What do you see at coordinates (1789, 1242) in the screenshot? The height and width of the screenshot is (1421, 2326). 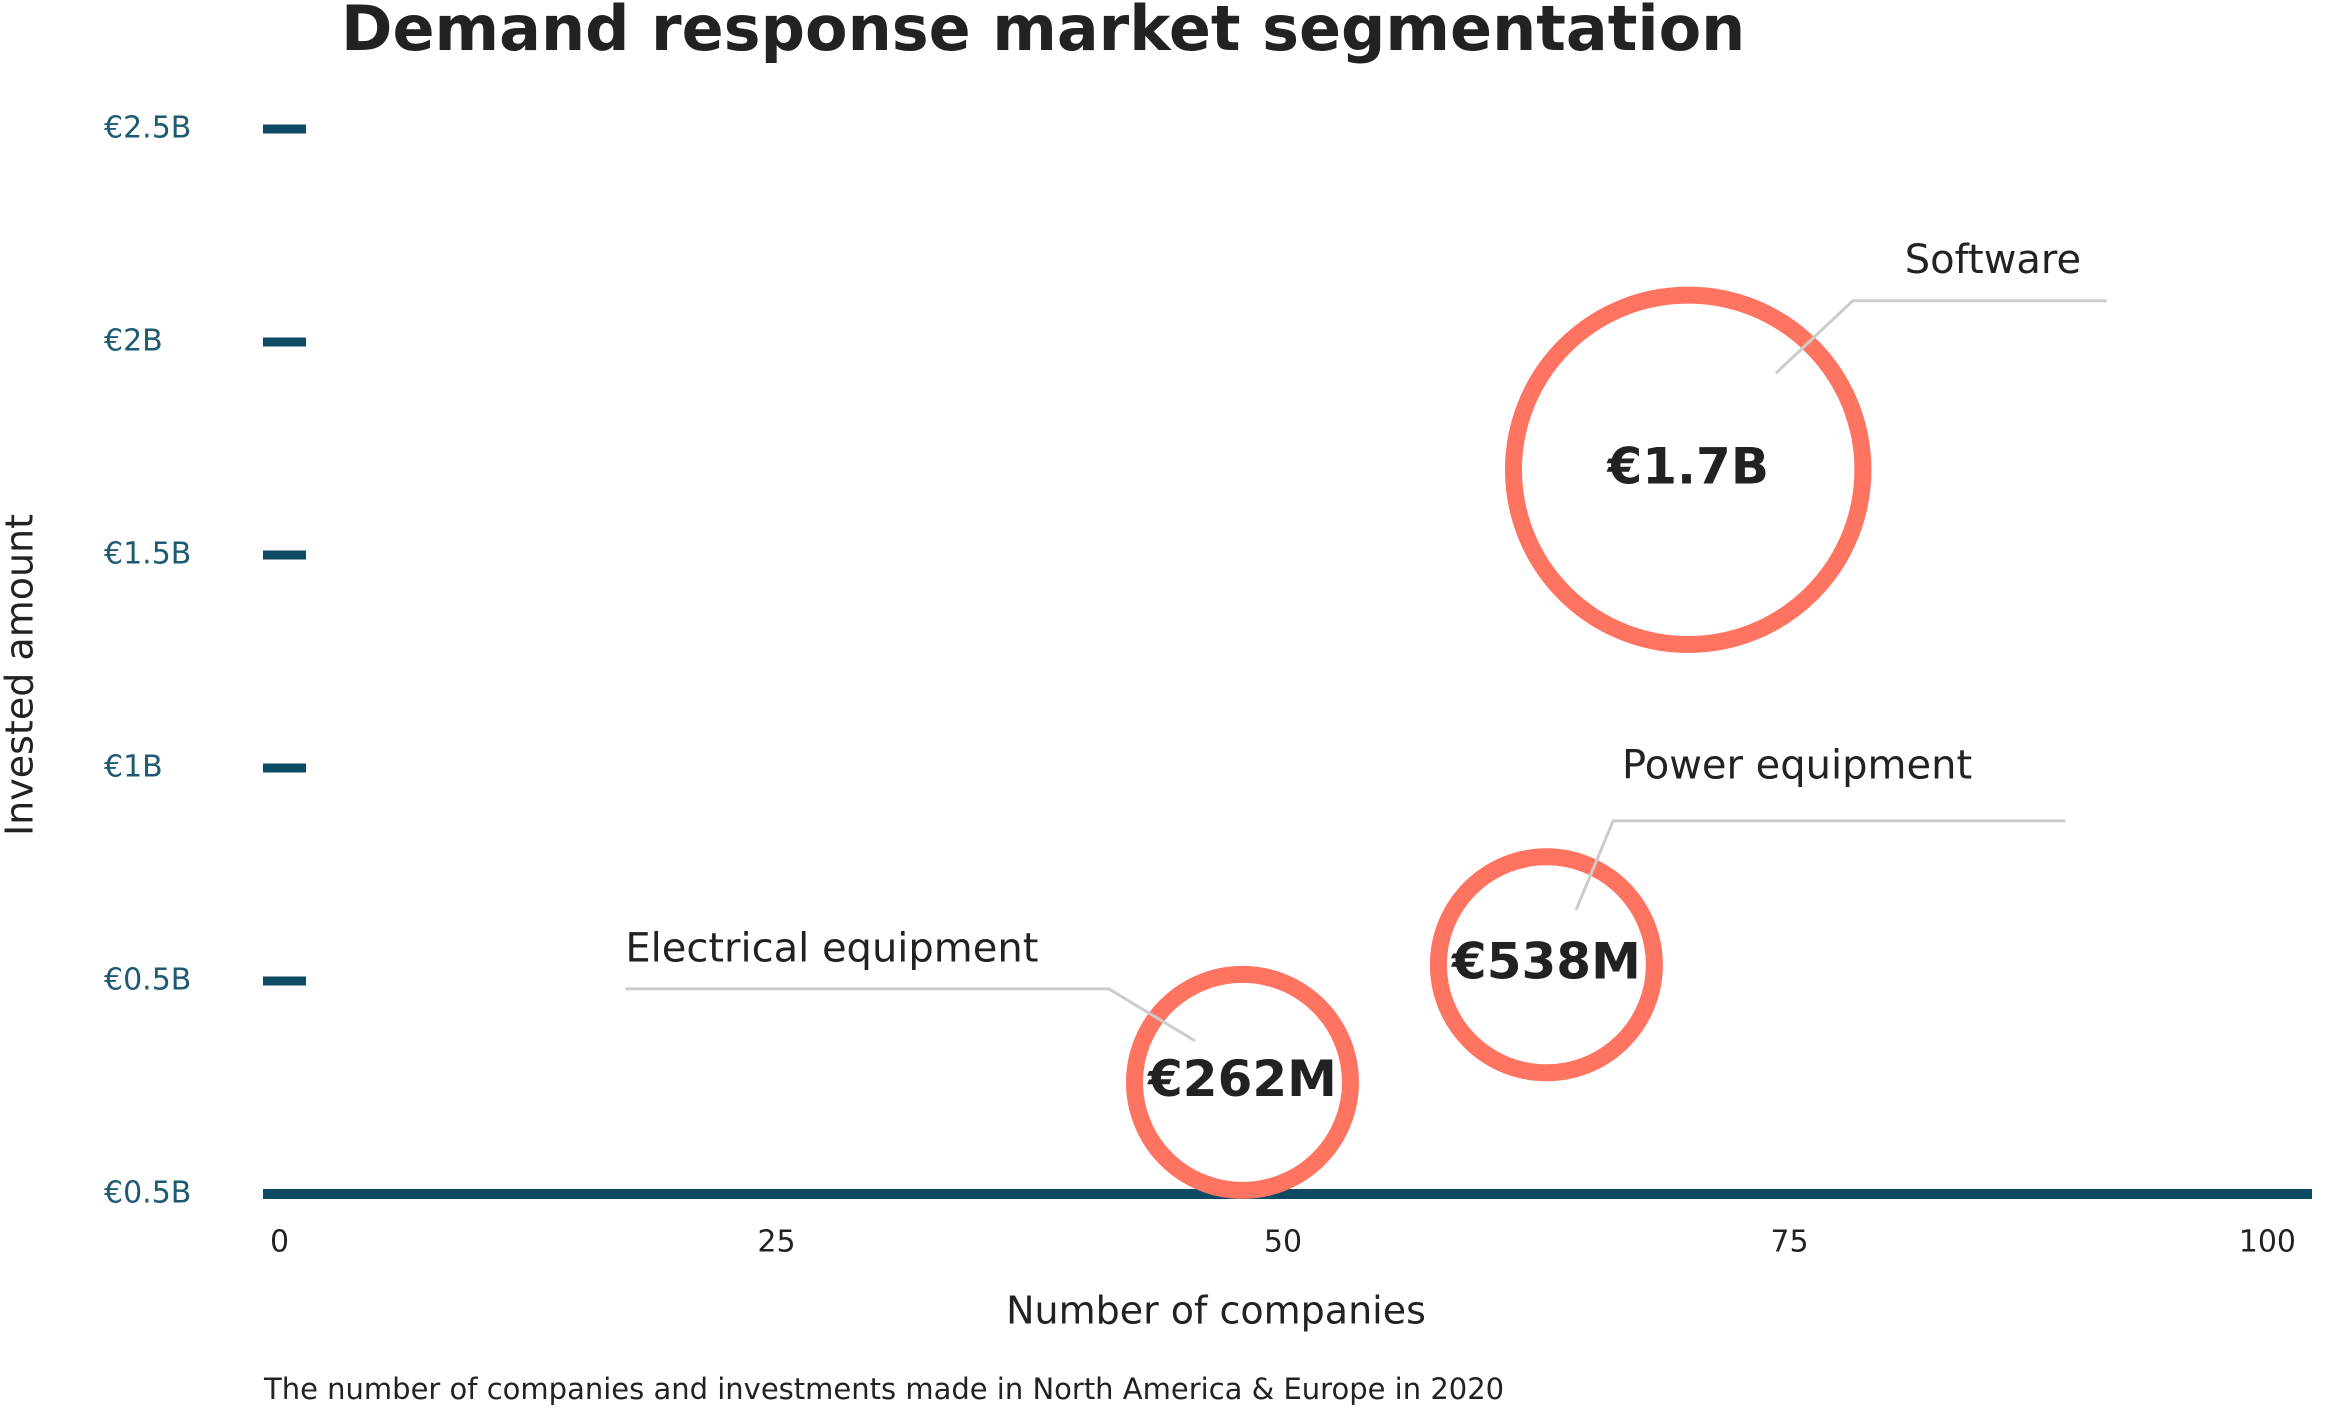 I see `x-tick-label: 75` at bounding box center [1789, 1242].